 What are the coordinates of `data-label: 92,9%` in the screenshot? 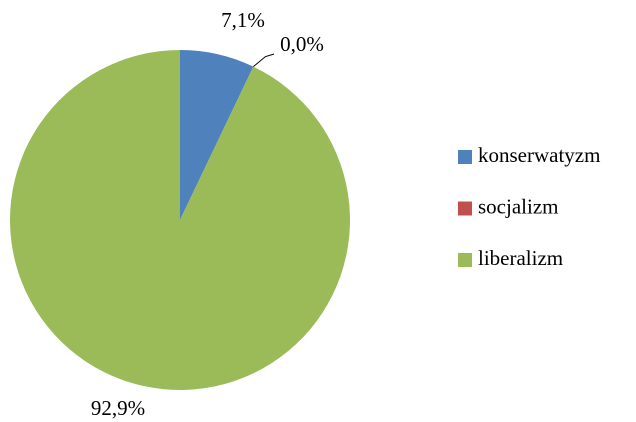 It's located at (118, 408).